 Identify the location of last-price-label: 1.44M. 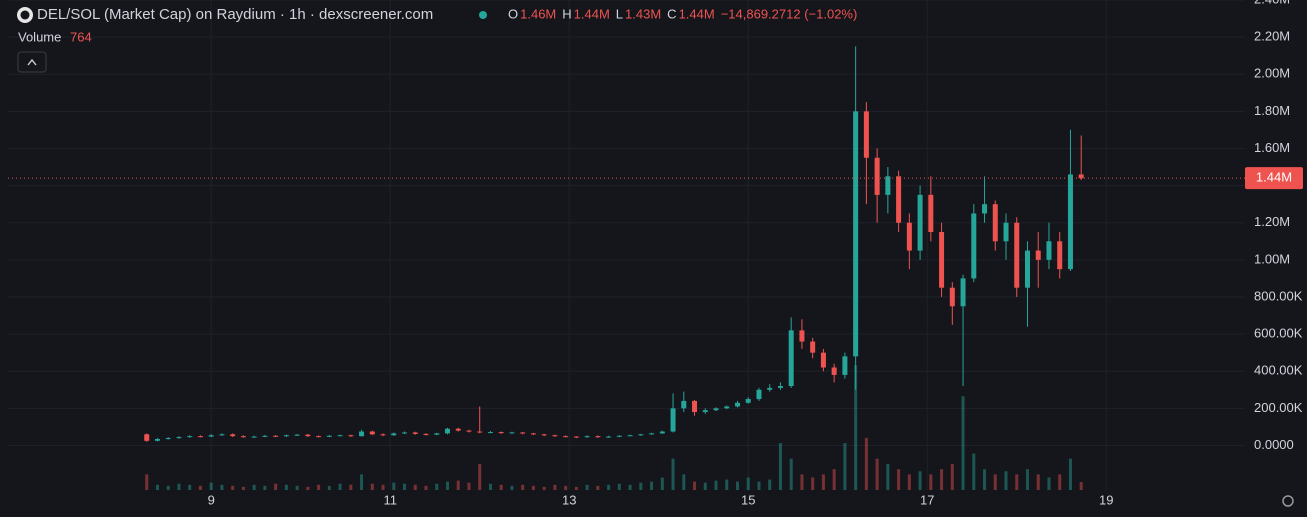
(1274, 177).